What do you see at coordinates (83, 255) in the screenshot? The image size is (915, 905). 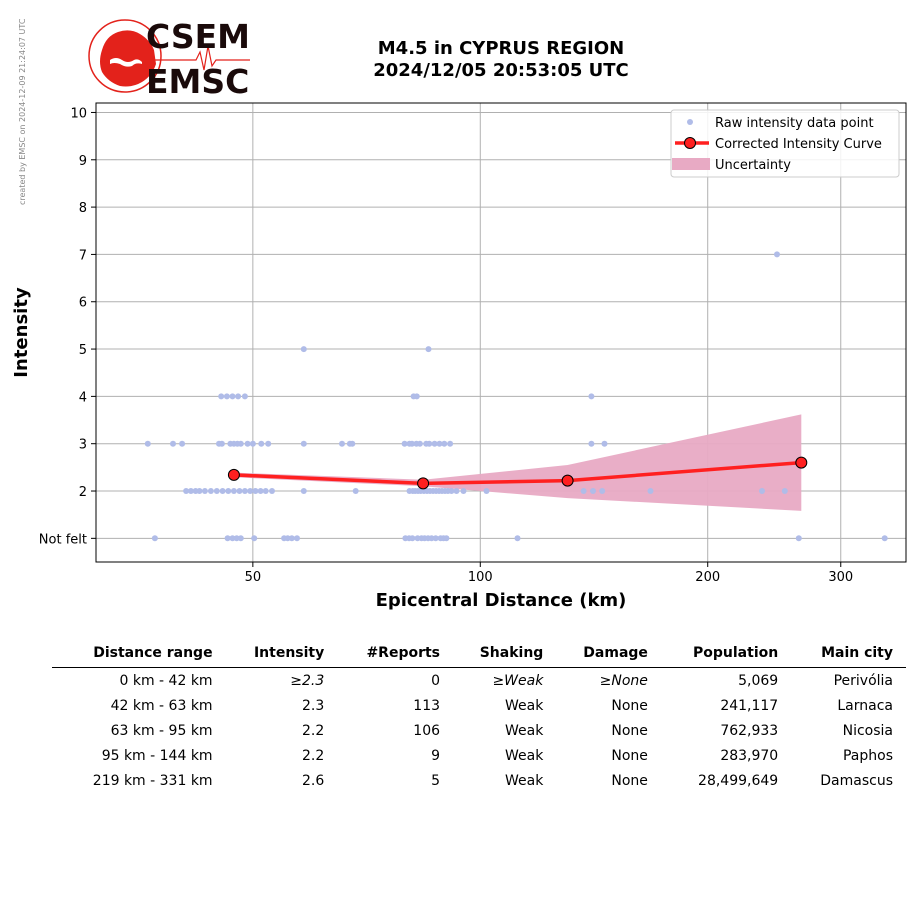 I see `y-tick-label: 7` at bounding box center [83, 255].